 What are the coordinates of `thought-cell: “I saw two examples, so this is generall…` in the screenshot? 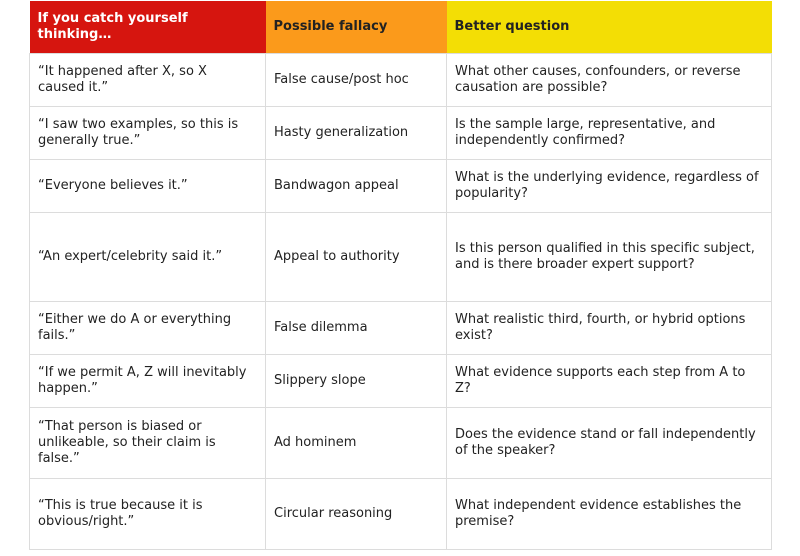 It's located at (147, 133).